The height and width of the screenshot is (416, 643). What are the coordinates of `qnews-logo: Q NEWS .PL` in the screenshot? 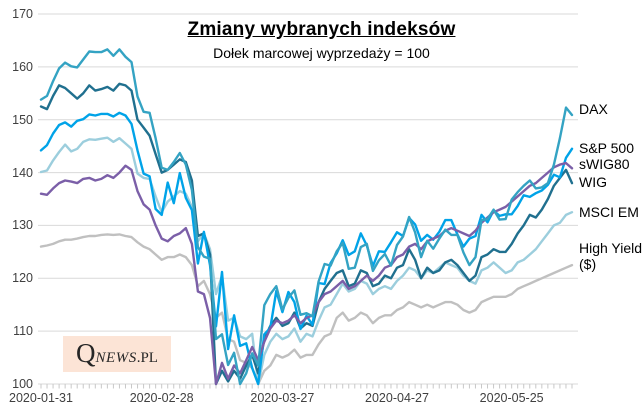 It's located at (117, 354).